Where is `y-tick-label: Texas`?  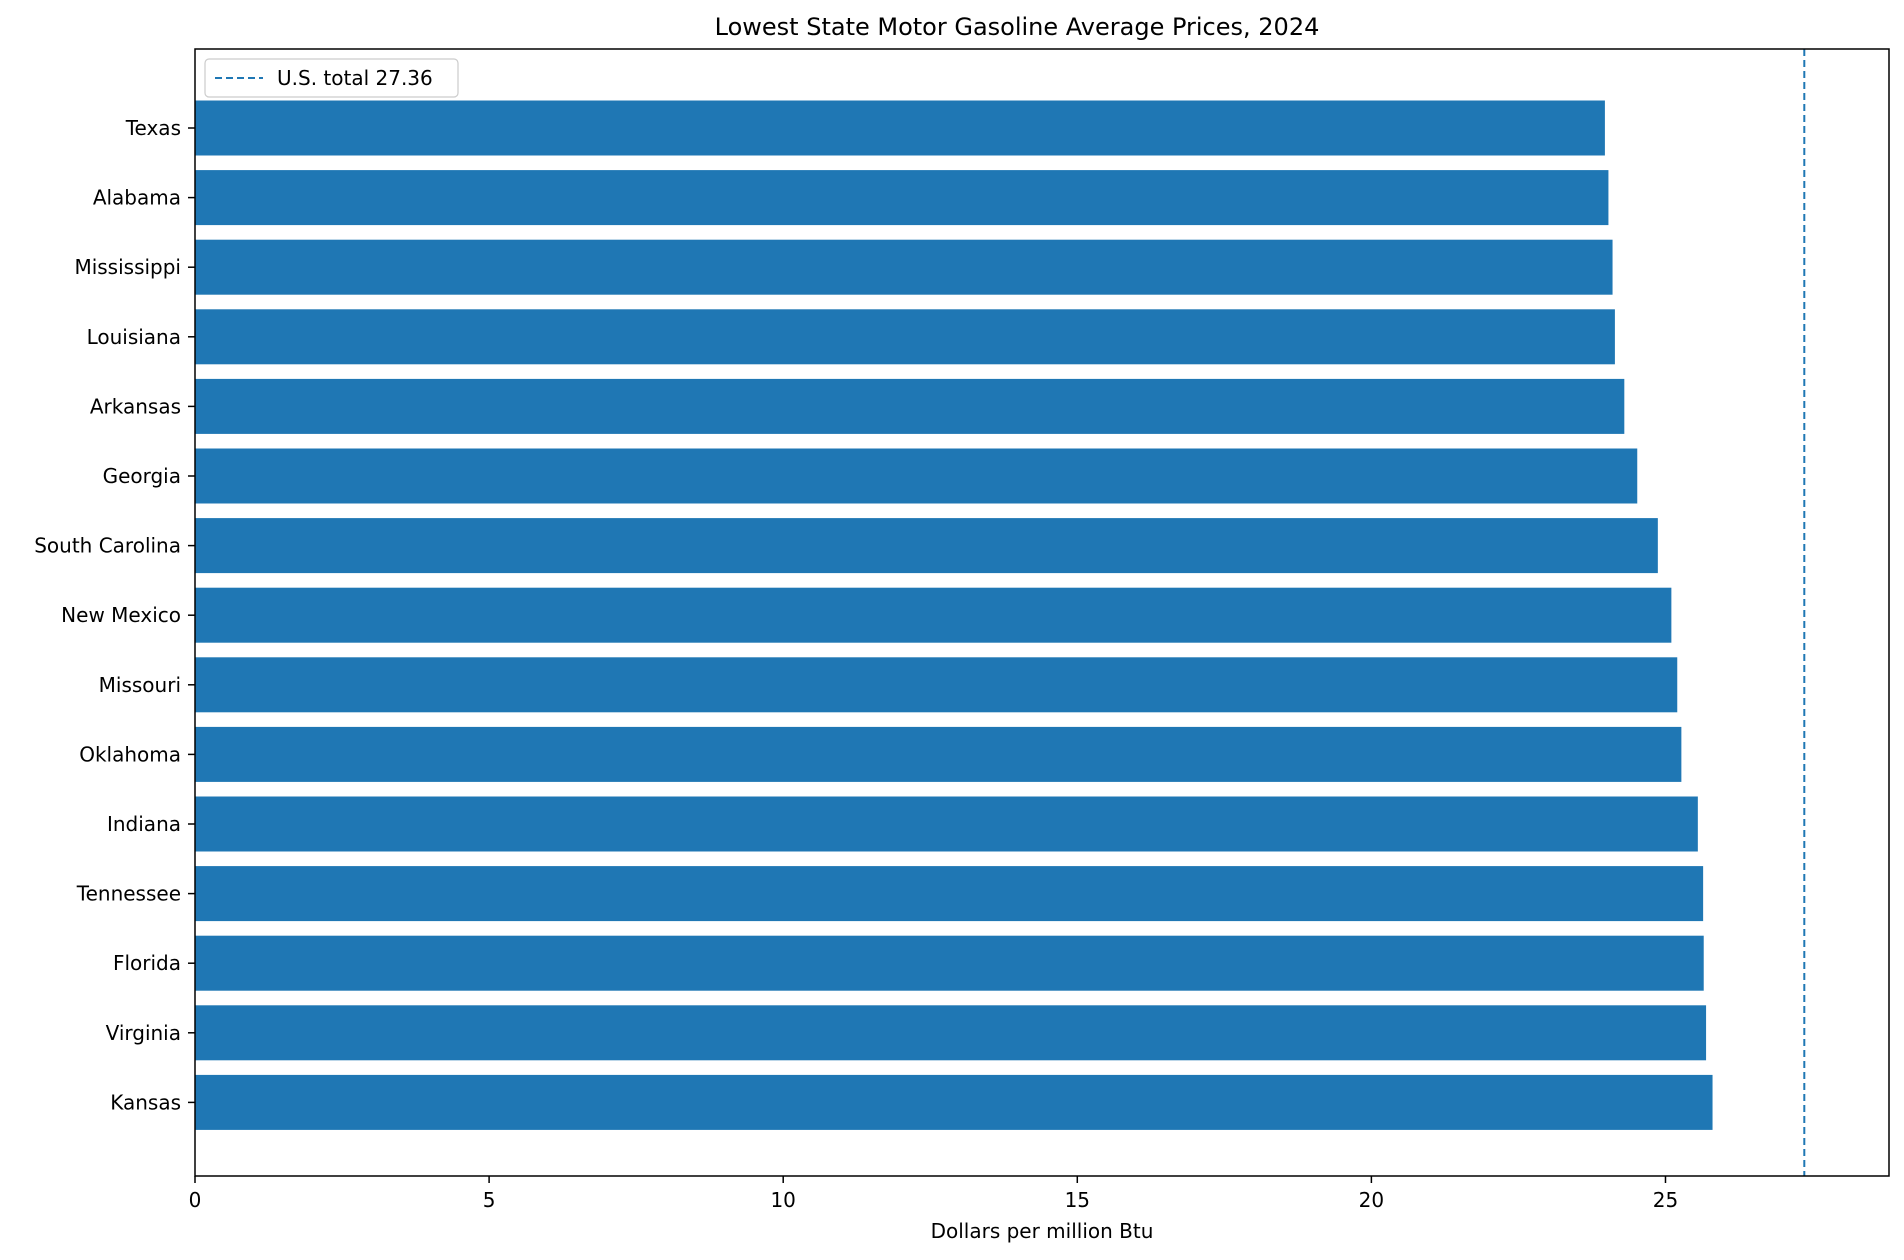 y-tick-label: Texas is located at coordinates (153, 128).